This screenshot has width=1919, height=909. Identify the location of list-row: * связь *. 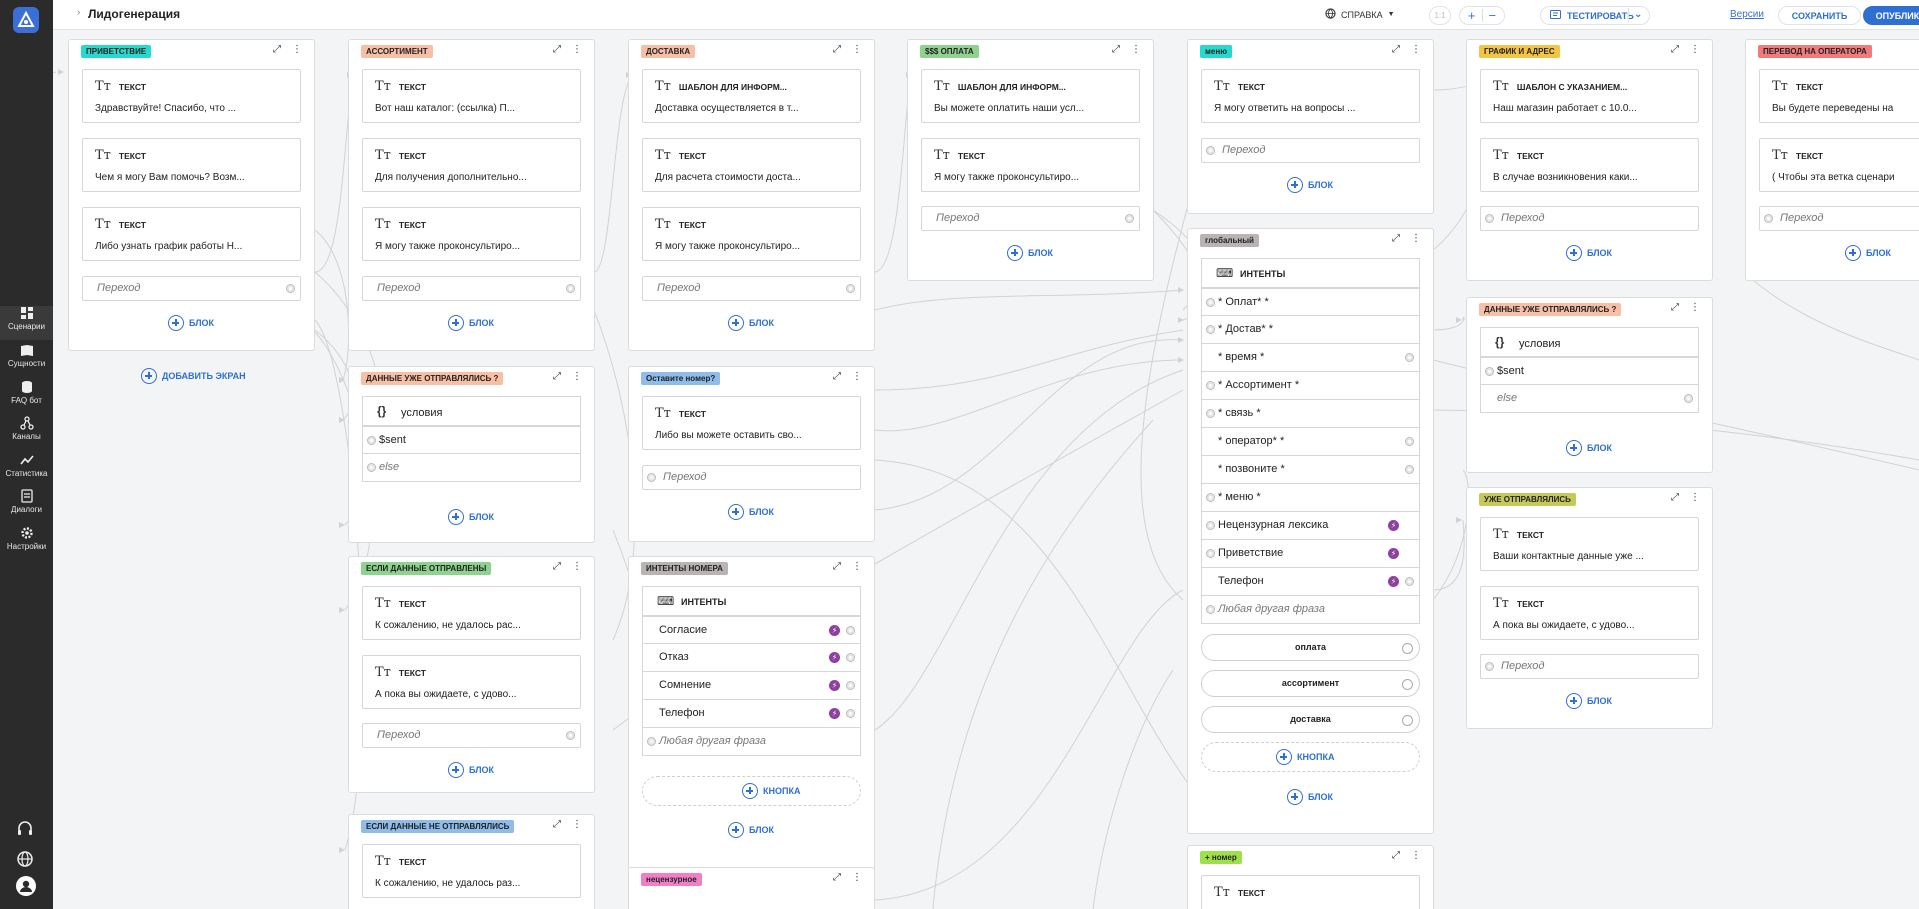
(1310, 414).